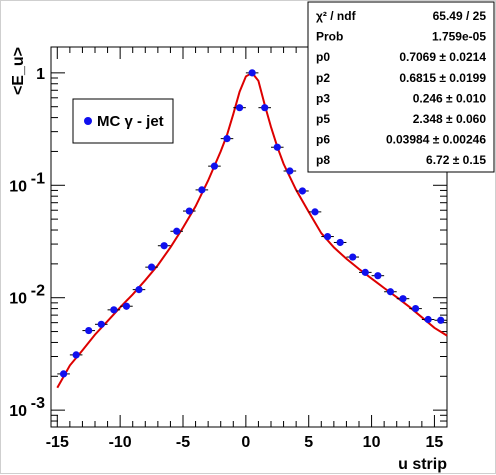  I want to click on x-tick-label: 0, so click(245, 442).